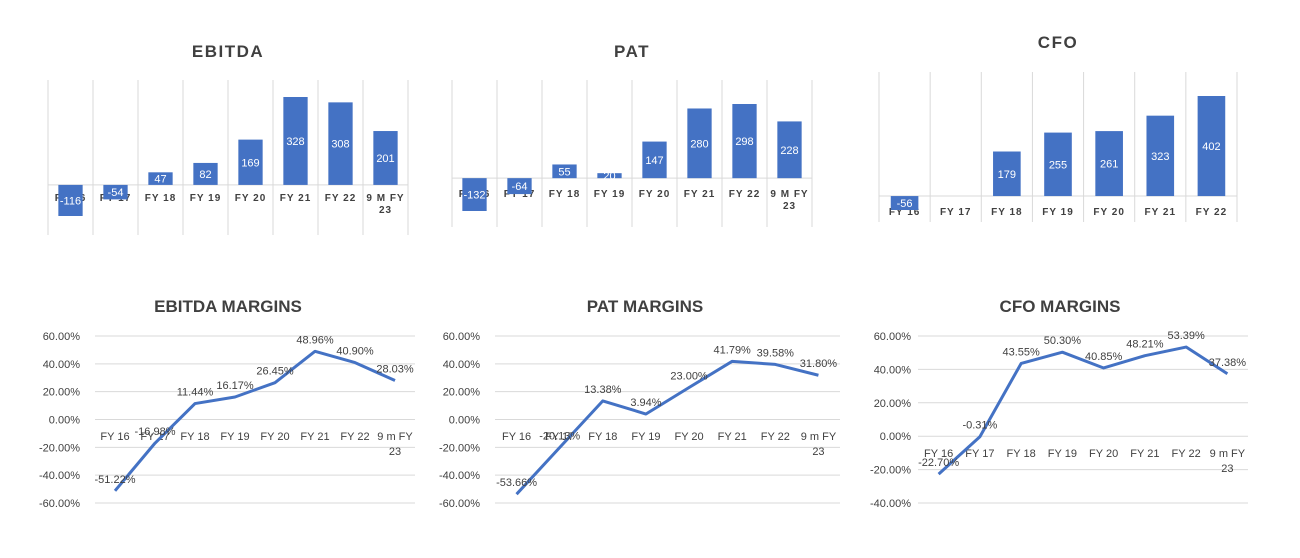  What do you see at coordinates (1109, 165) in the screenshot?
I see `data-label: 261` at bounding box center [1109, 165].